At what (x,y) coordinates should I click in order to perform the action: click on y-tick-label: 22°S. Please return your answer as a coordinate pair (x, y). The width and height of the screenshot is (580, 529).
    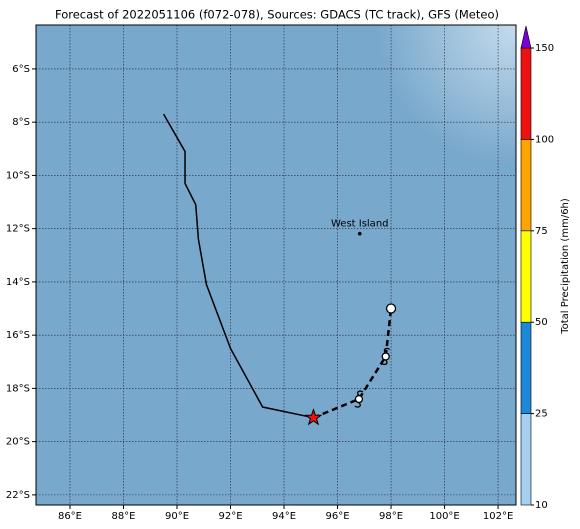
    Looking at the image, I should click on (18, 495).